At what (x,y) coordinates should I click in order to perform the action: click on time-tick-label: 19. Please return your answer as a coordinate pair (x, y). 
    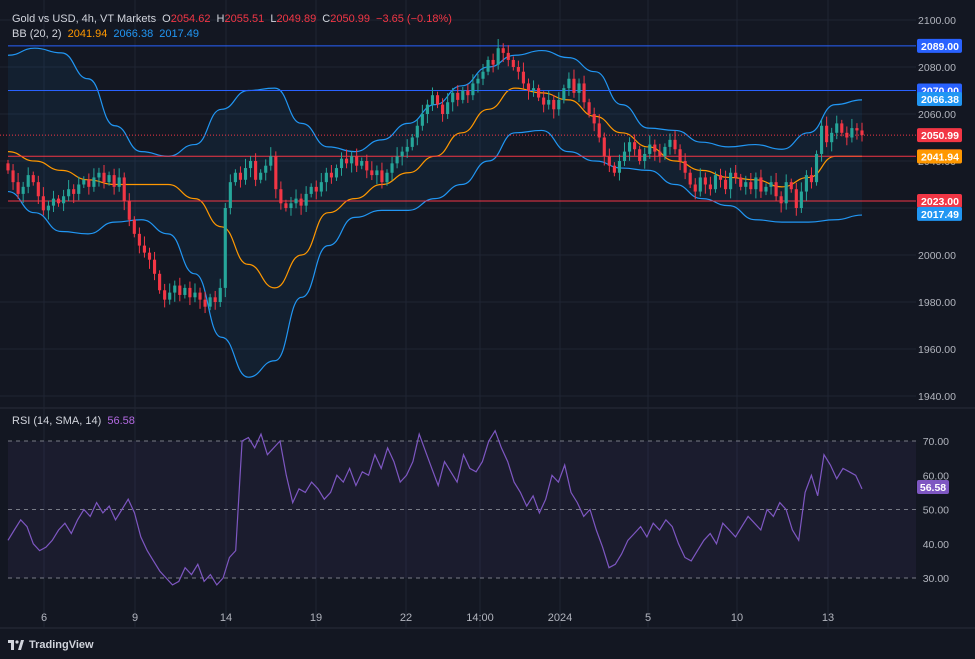
    Looking at the image, I should click on (316, 618).